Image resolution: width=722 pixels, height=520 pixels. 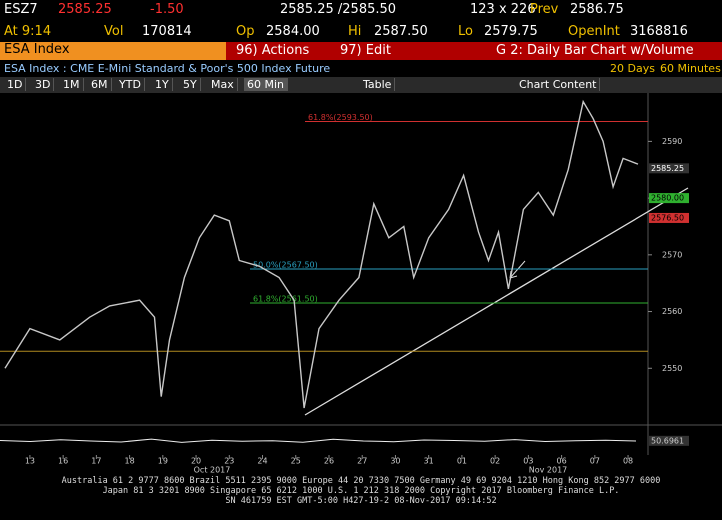 I want to click on level-label: 61.8%(2561.50), so click(x=285, y=299).